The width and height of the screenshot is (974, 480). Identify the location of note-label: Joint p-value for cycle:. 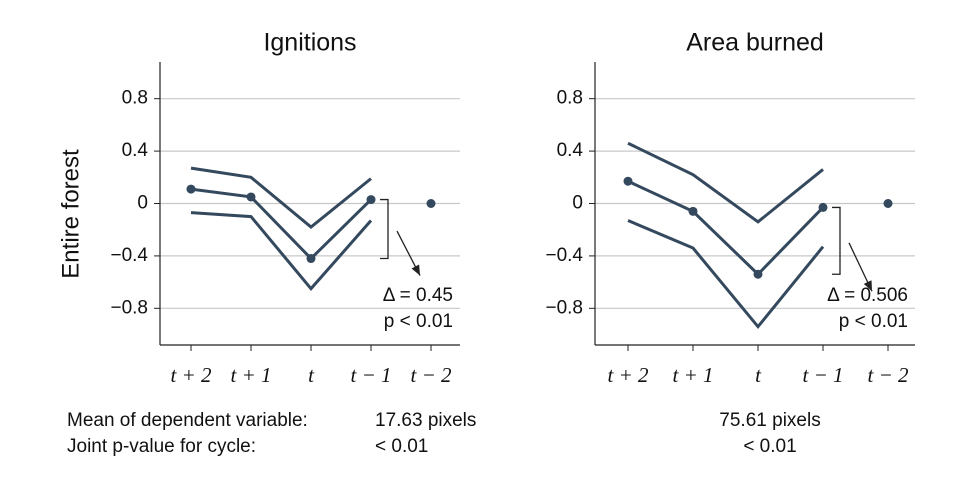
(161, 446).